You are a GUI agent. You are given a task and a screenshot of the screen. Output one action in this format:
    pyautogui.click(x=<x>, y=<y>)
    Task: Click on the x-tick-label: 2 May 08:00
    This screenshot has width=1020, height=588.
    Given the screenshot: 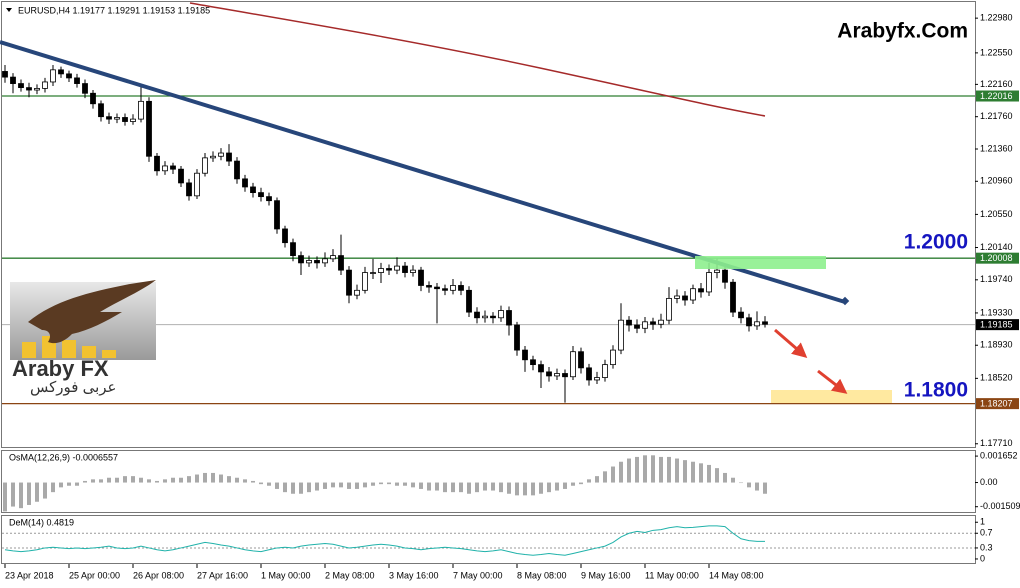 What is the action you would take?
    pyautogui.click(x=350, y=575)
    